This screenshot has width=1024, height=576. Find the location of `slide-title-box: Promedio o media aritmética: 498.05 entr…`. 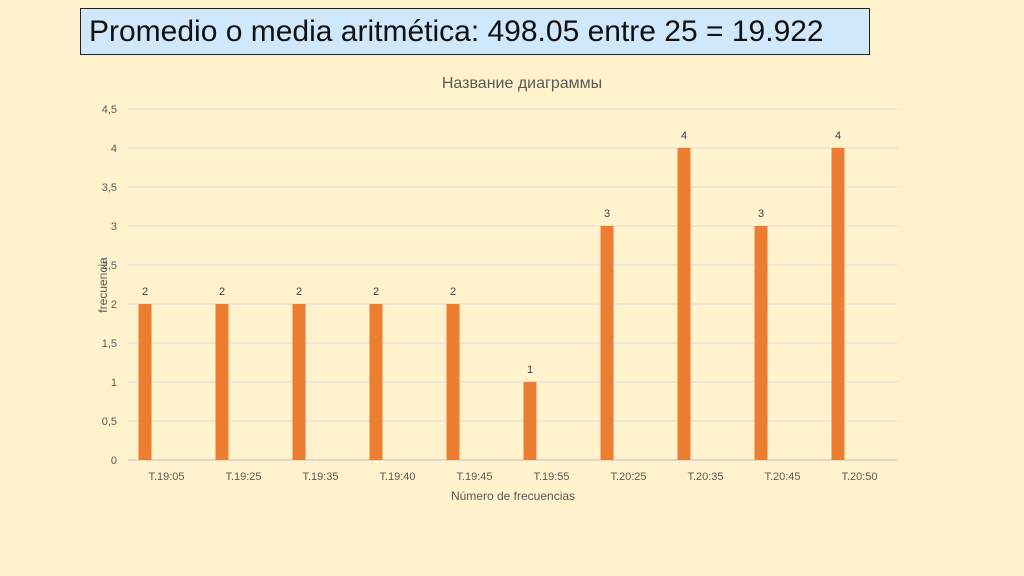

slide-title-box: Promedio o media aritmética: 498.05 entr… is located at coordinates (475, 31).